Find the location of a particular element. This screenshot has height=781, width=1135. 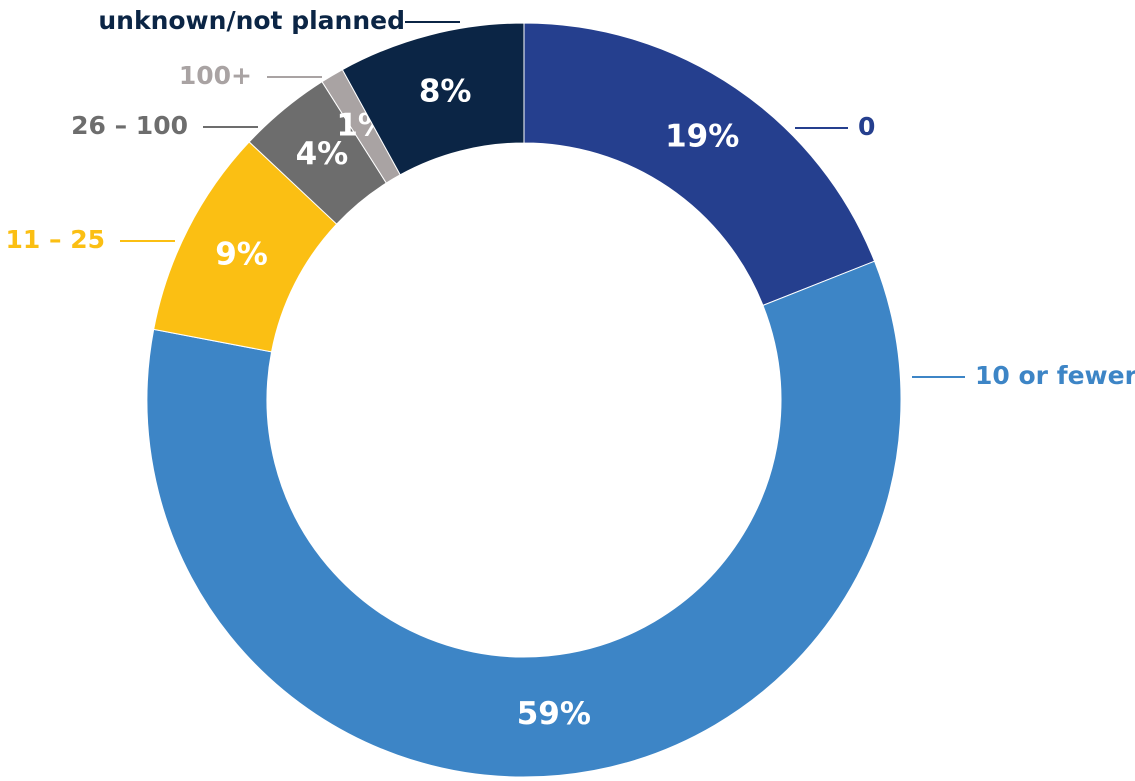

value-label: 19% is located at coordinates (702, 136).